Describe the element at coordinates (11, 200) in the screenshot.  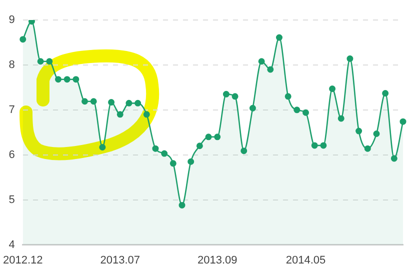
I see `y-tick-label: 5` at that location.